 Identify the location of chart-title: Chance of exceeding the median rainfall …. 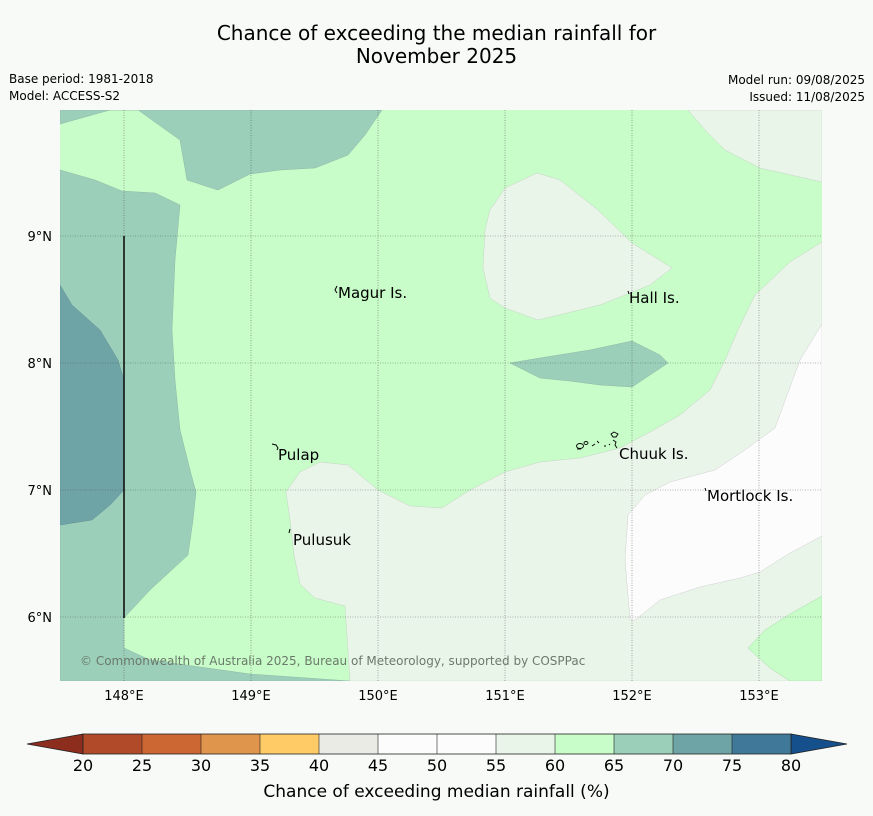
(436, 45).